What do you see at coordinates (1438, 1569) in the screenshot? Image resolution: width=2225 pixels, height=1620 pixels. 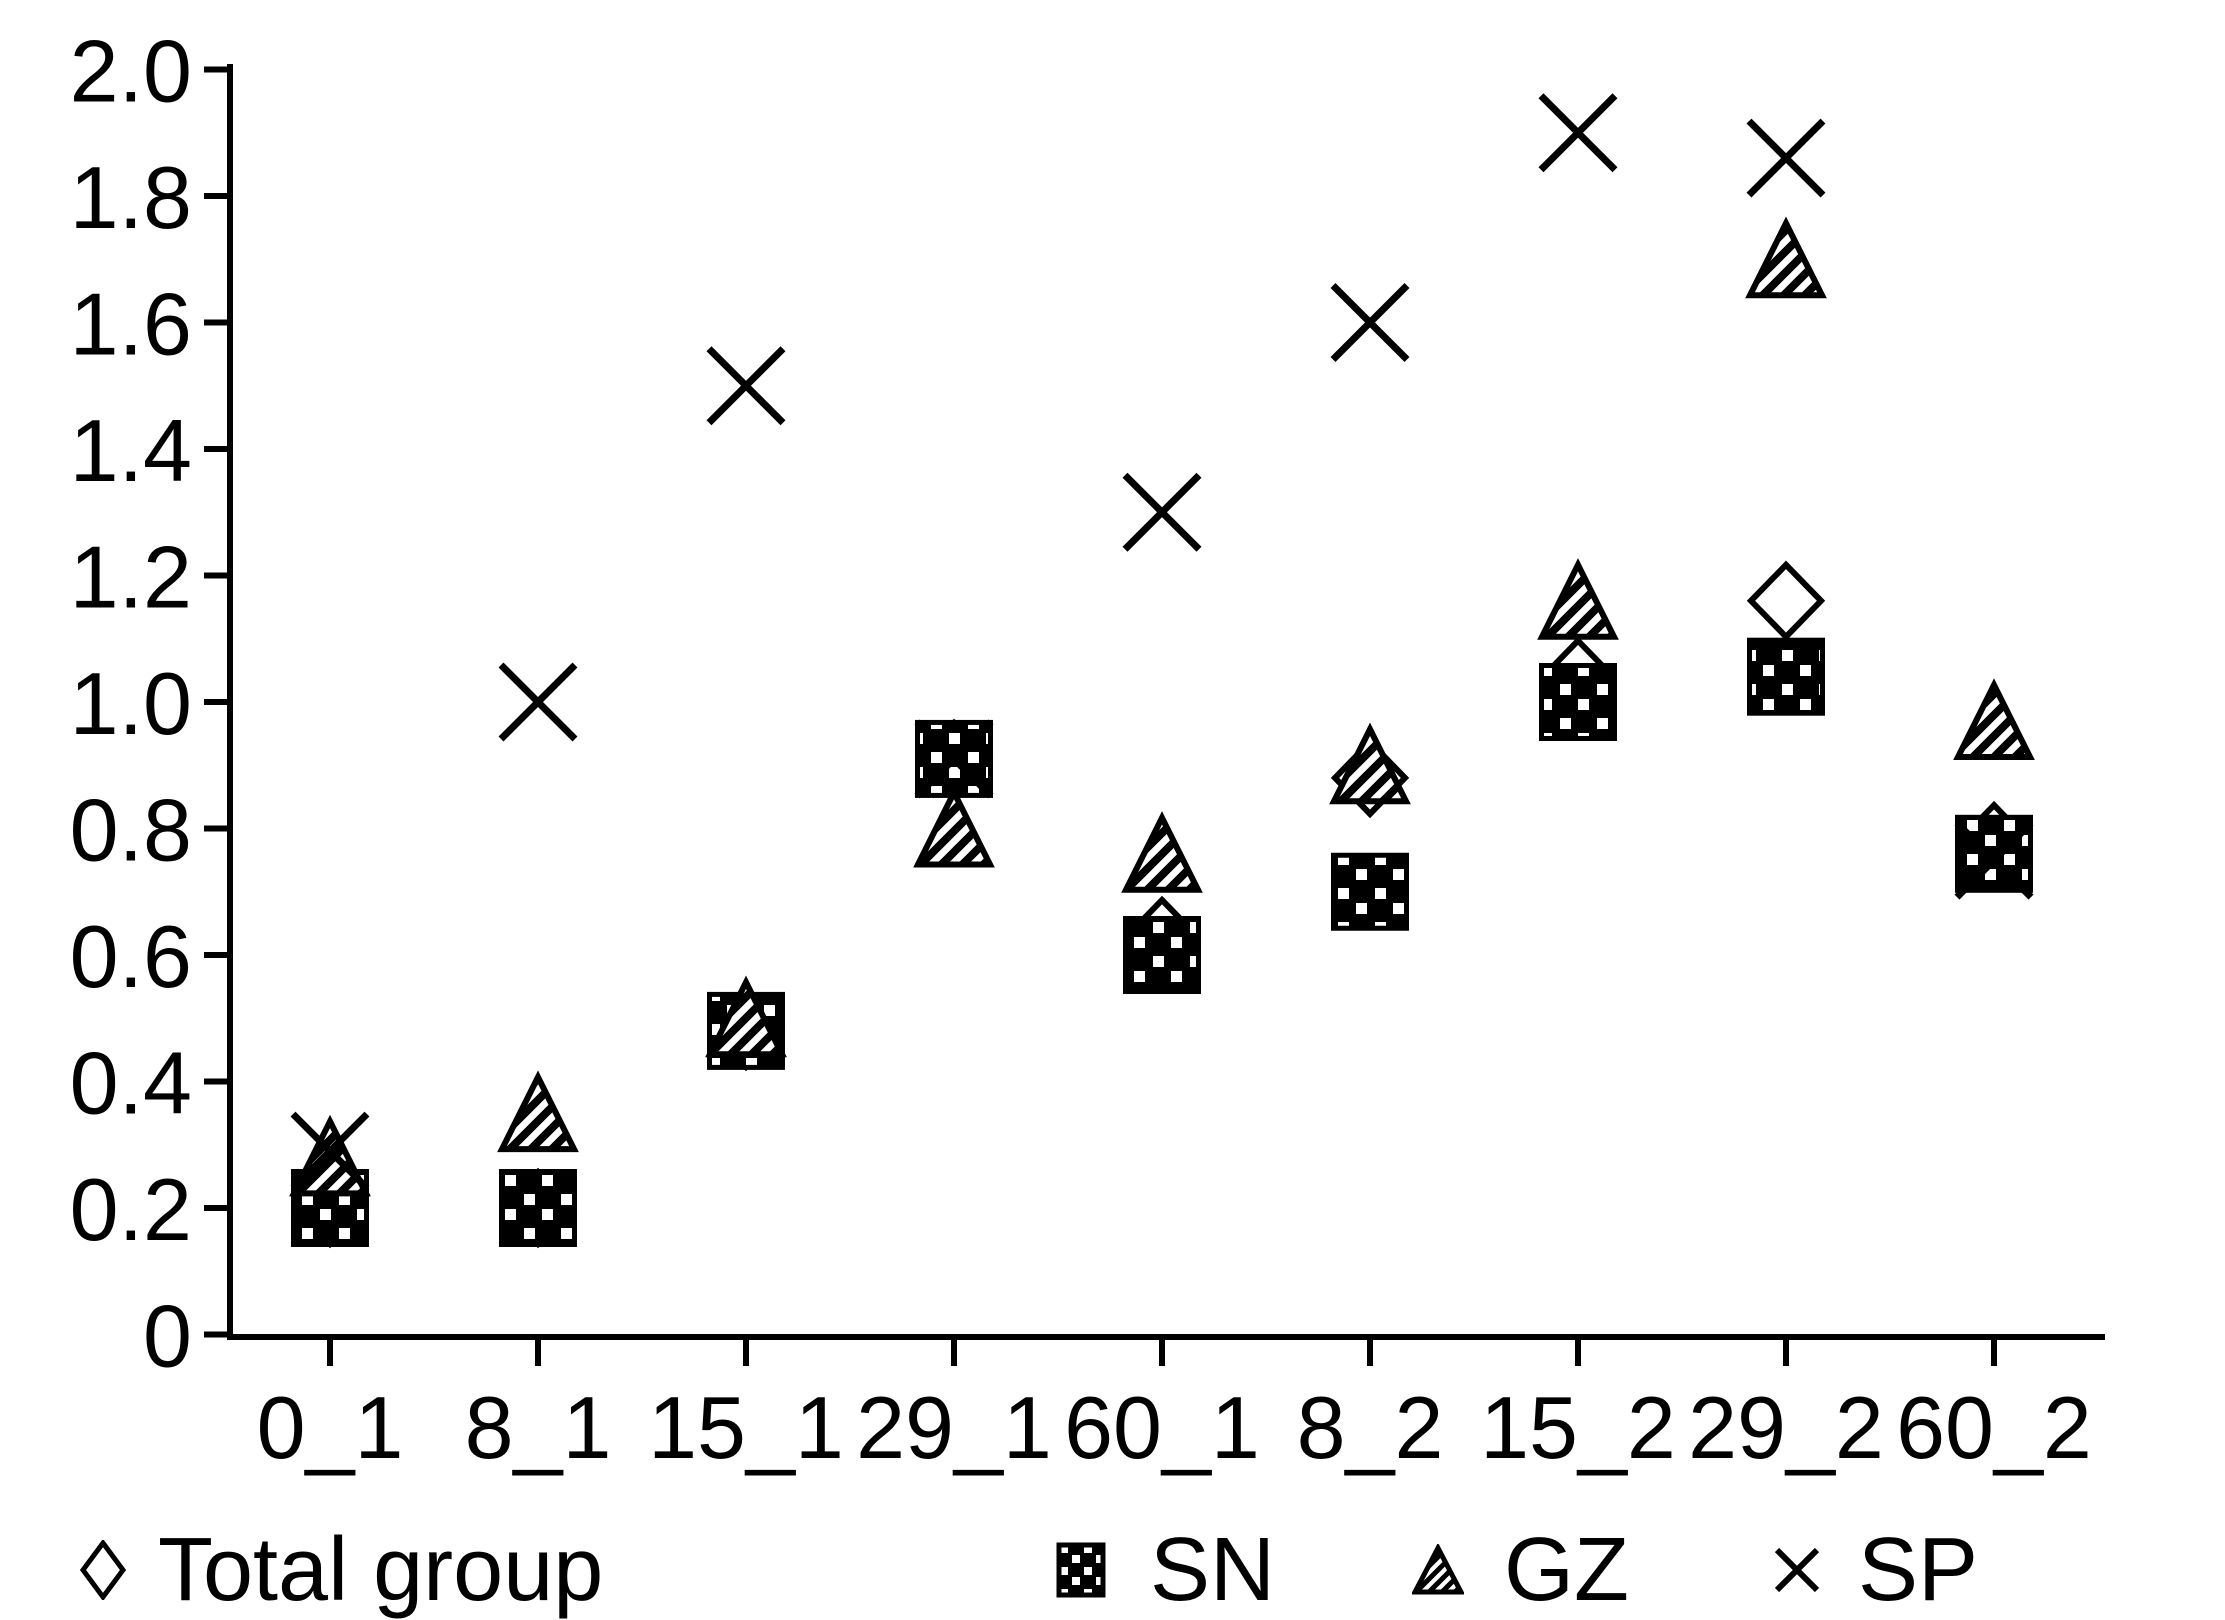 I see `hatched-triangle-icon` at bounding box center [1438, 1569].